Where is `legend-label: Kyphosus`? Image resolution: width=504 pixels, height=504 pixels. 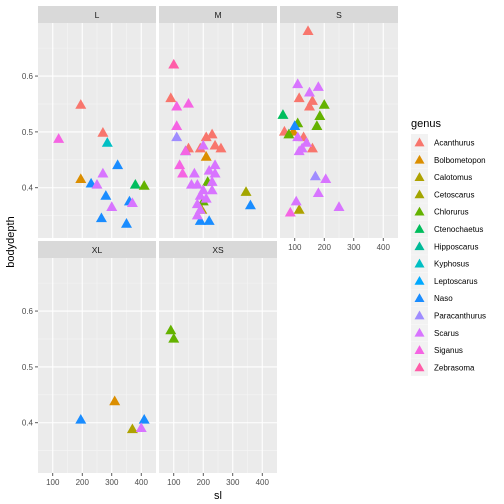
legend-label: Kyphosus is located at coordinates (451, 264).